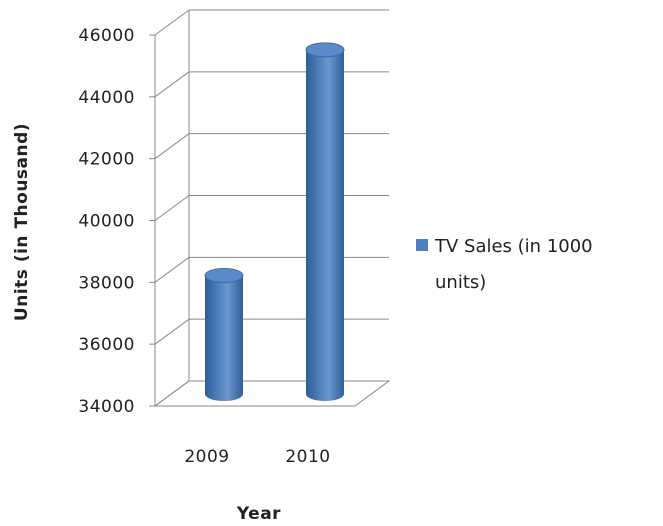  I want to click on legend-entry-line-2: units), so click(460, 282).